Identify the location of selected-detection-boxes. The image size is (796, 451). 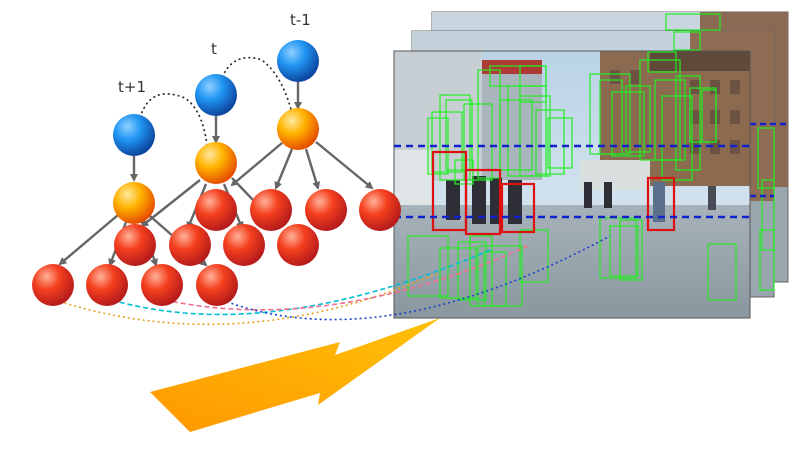
(553, 193).